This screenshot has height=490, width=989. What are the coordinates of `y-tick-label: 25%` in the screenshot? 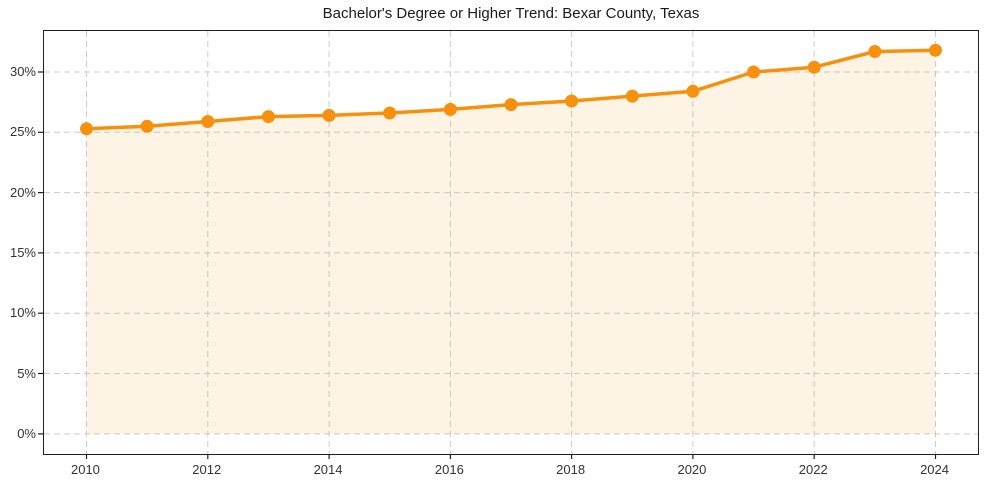 It's located at (22, 132).